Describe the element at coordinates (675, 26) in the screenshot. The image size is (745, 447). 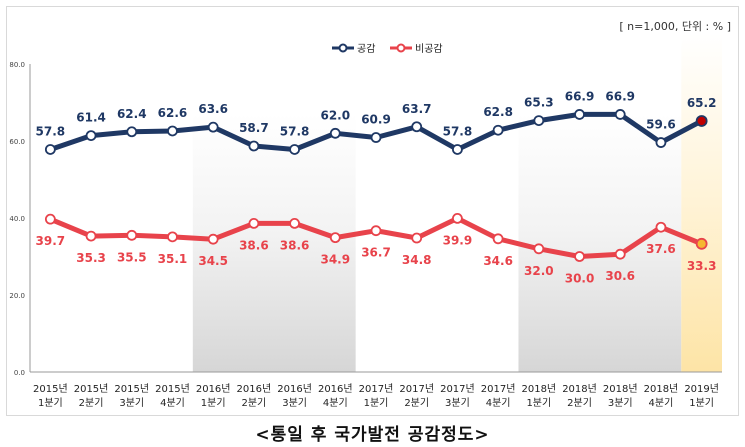
I see `sample-note: [ n=1,000, 단위 : % ]` at that location.